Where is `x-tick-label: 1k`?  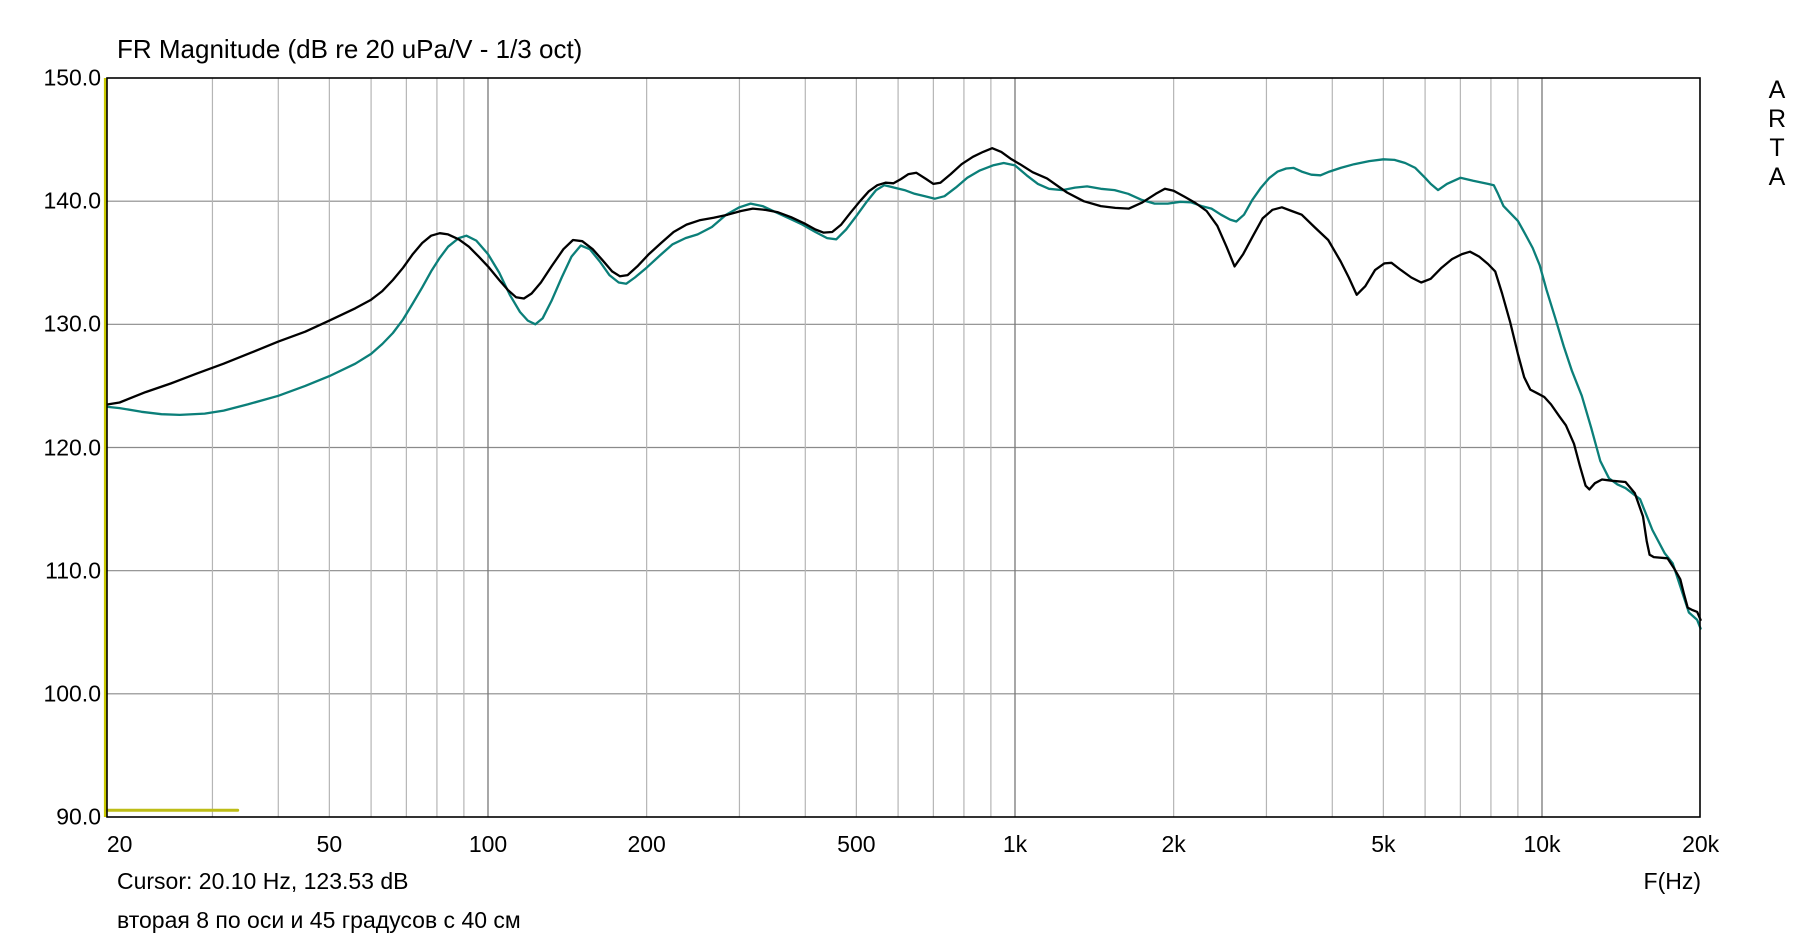 x-tick-label: 1k is located at coordinates (1015, 844).